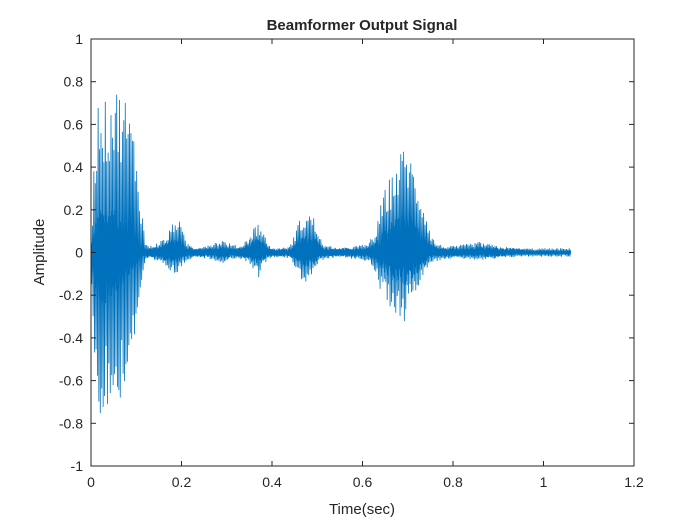 This screenshot has height=530, width=700. What do you see at coordinates (77, 466) in the screenshot?
I see `y-tick-label: -1` at bounding box center [77, 466].